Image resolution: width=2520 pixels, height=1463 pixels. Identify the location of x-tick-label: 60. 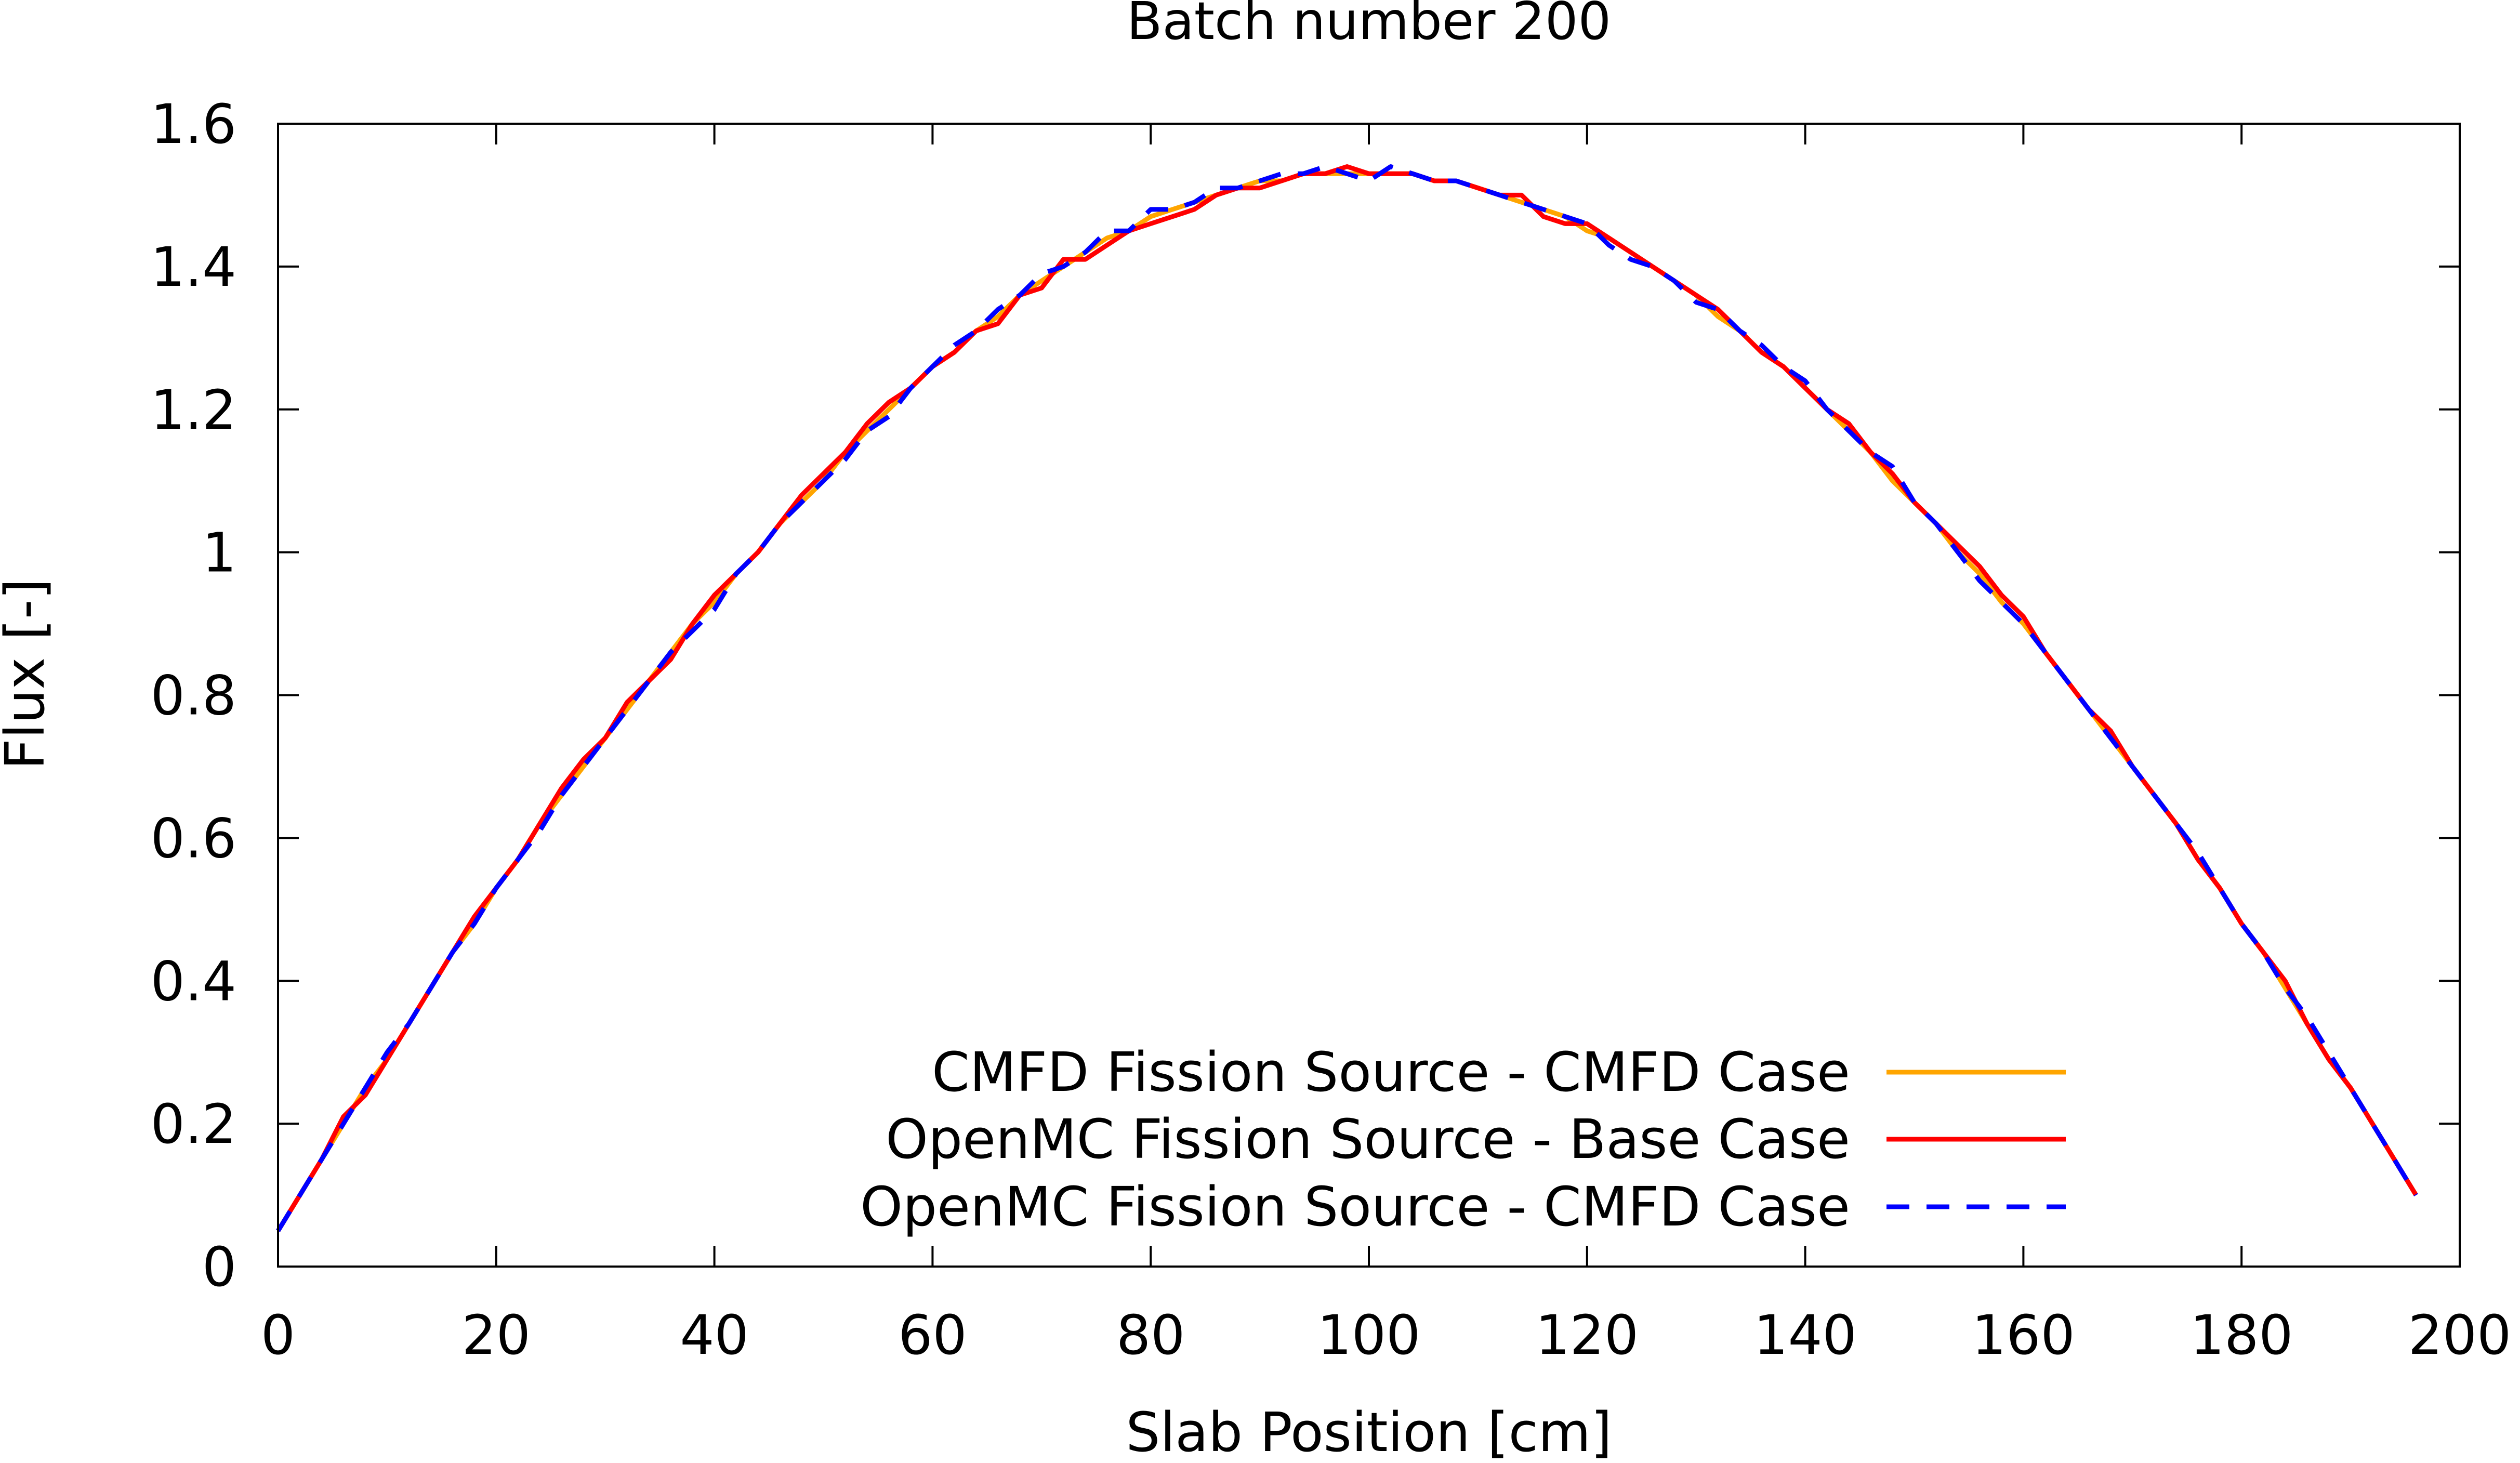
(932, 1335).